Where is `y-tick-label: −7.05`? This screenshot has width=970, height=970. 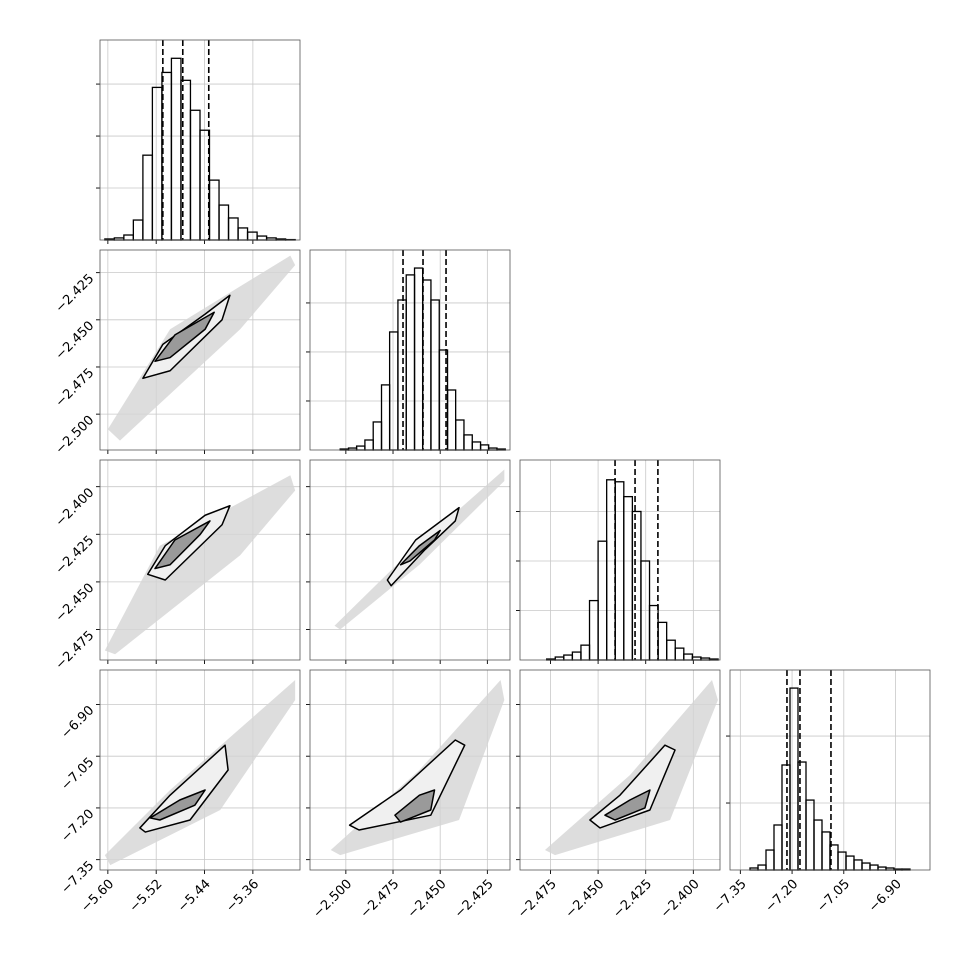 y-tick-label: −7.05 is located at coordinates (78, 774).